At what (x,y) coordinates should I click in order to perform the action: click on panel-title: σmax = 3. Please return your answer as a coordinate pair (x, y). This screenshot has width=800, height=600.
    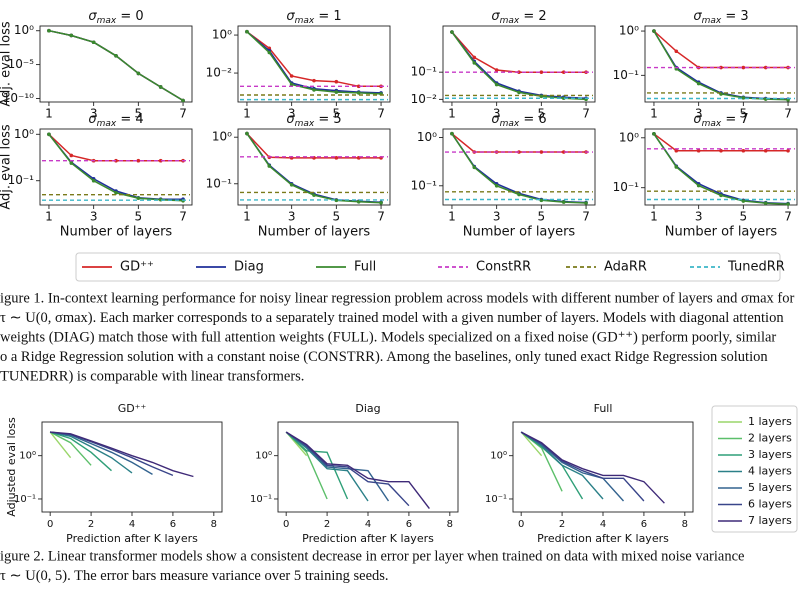
    Looking at the image, I should click on (720, 17).